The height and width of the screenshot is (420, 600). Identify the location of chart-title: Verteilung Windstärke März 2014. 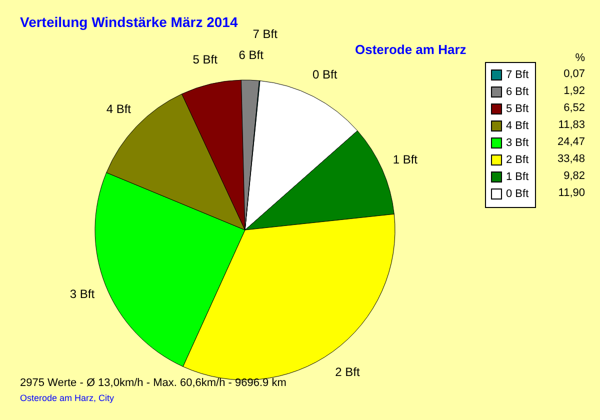
(129, 22).